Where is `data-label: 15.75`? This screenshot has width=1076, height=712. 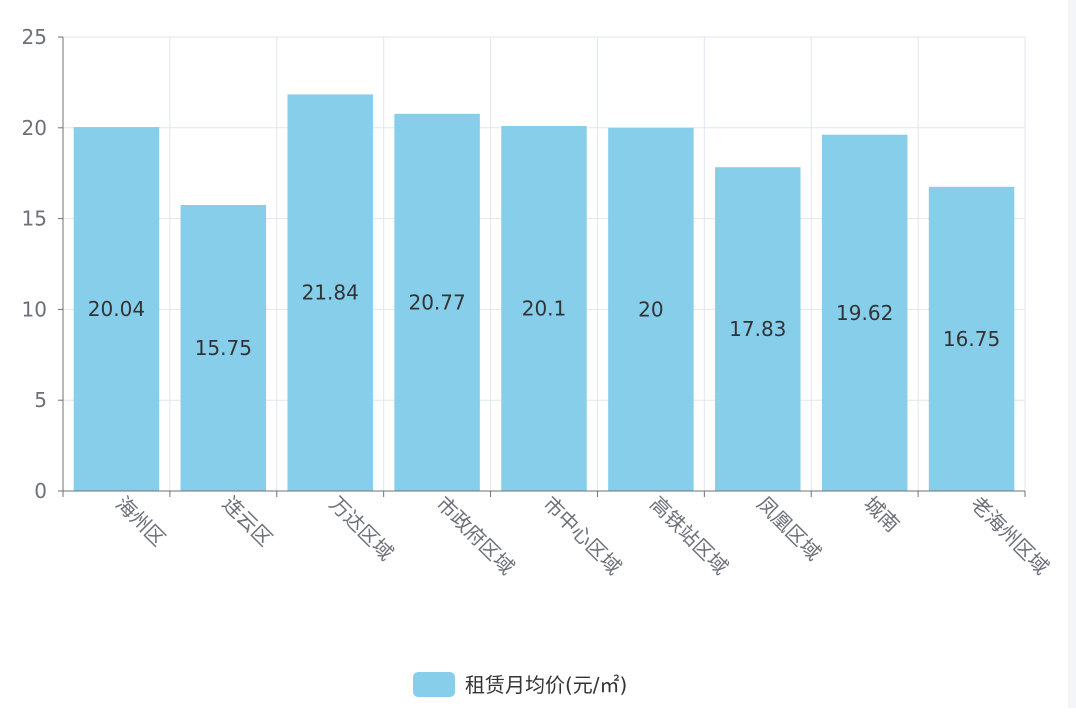 data-label: 15.75 is located at coordinates (223, 348).